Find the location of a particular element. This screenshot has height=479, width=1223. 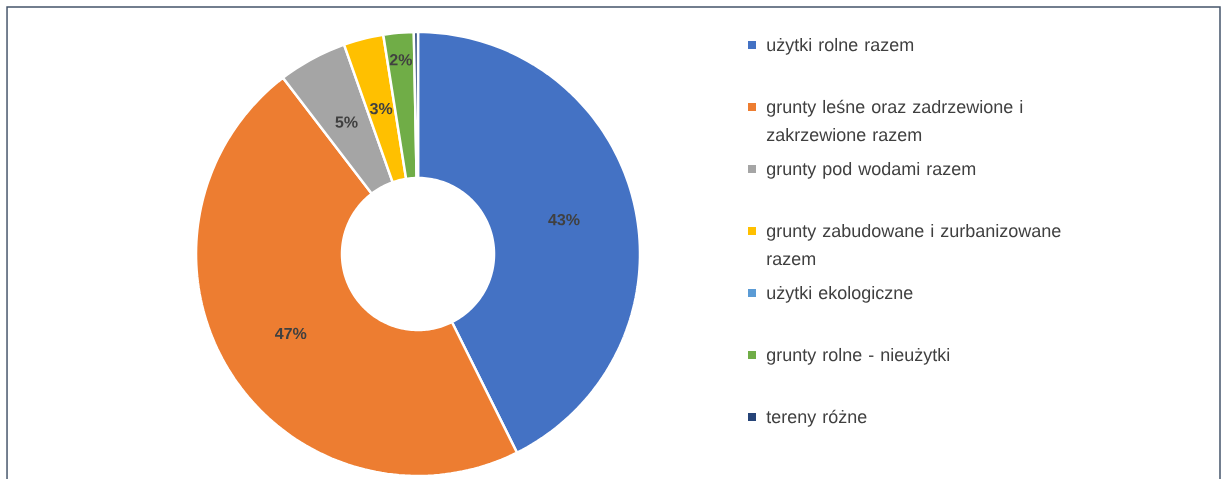

legend-label: tereny różne is located at coordinates (816, 418).